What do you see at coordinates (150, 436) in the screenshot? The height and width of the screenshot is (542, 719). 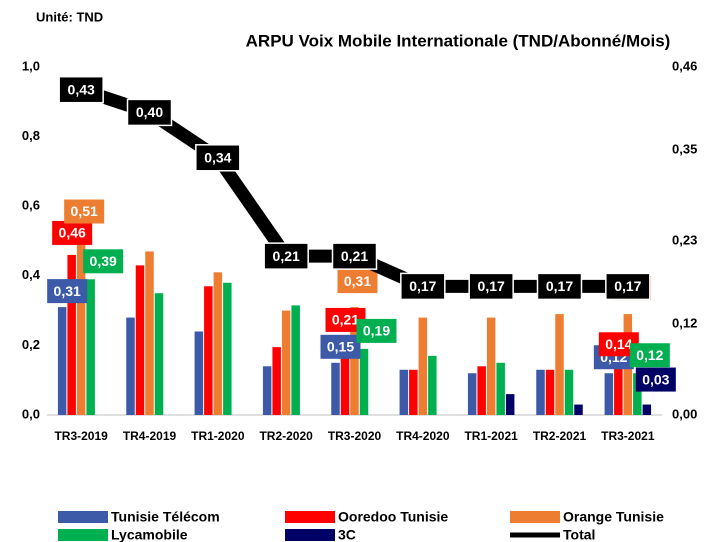 I see `x-tick-label: TR4-2019` at bounding box center [150, 436].